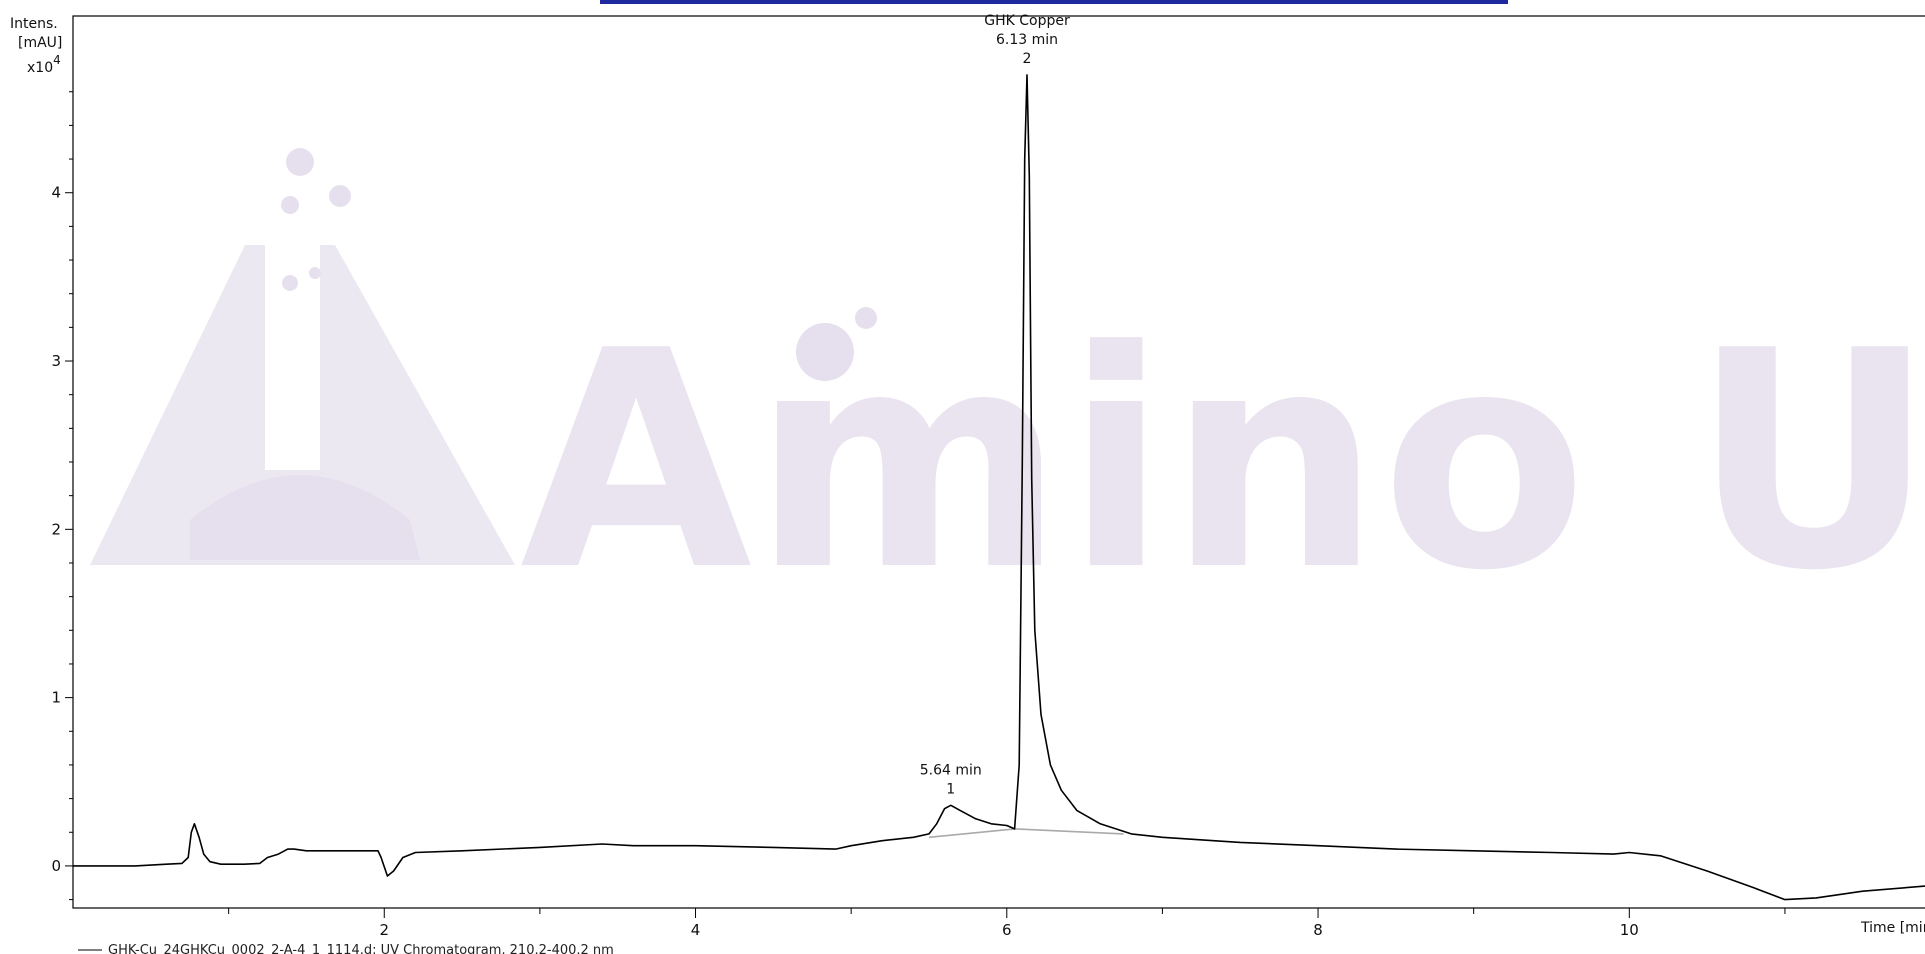  Describe the element at coordinates (1027, 59) in the screenshot. I see `peak-label: 2` at that location.